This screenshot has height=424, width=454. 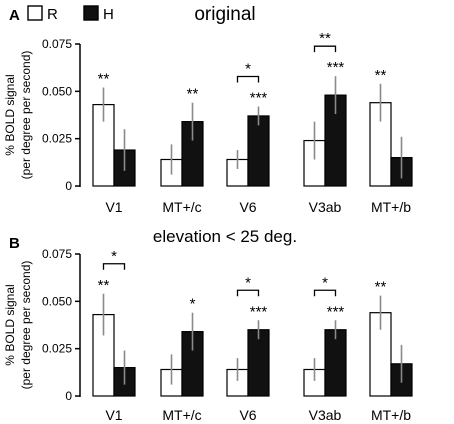 What do you see at coordinates (52, 14) in the screenshot?
I see `legend-label-r: R` at bounding box center [52, 14].